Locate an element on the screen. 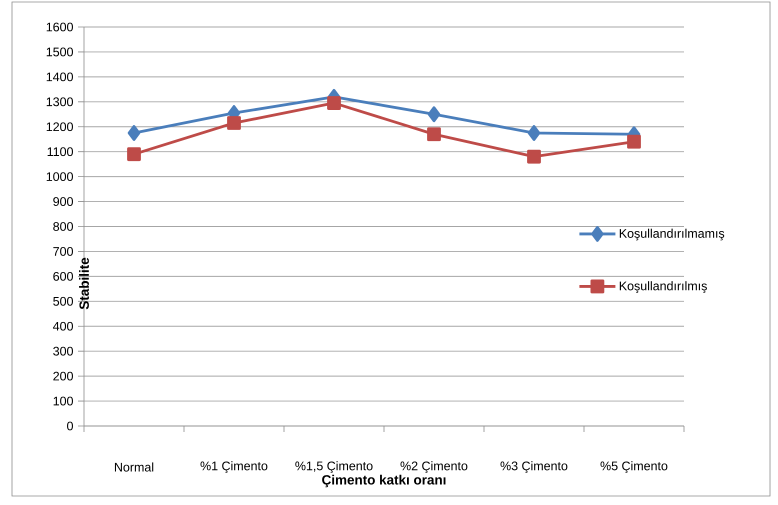 The image size is (778, 505). legend-label: Koşullandırılmış is located at coordinates (663, 287).